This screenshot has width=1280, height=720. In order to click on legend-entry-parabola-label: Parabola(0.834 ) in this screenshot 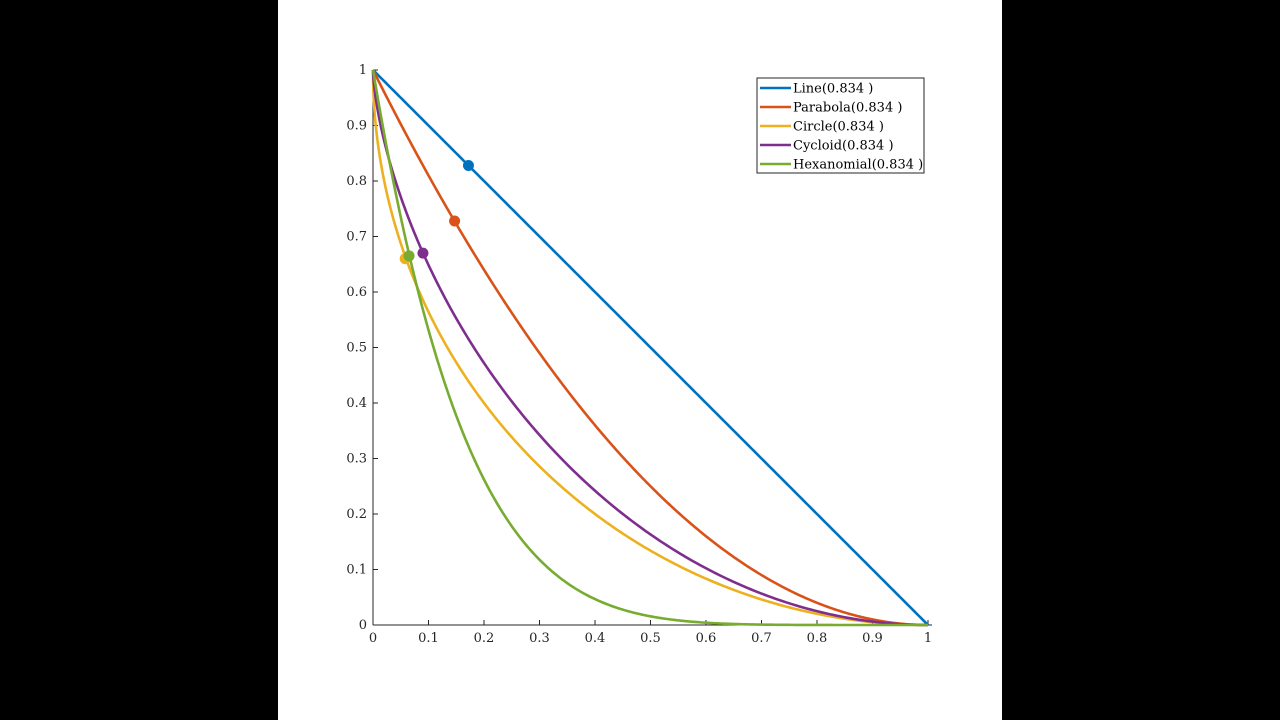, I will do `click(847, 108)`.